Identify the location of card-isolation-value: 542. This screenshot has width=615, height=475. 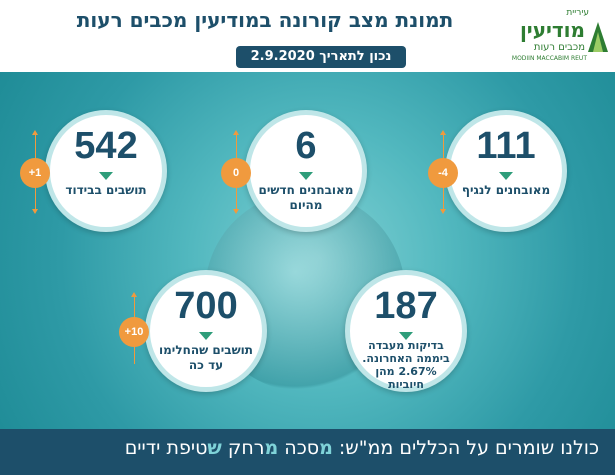
(106, 146).